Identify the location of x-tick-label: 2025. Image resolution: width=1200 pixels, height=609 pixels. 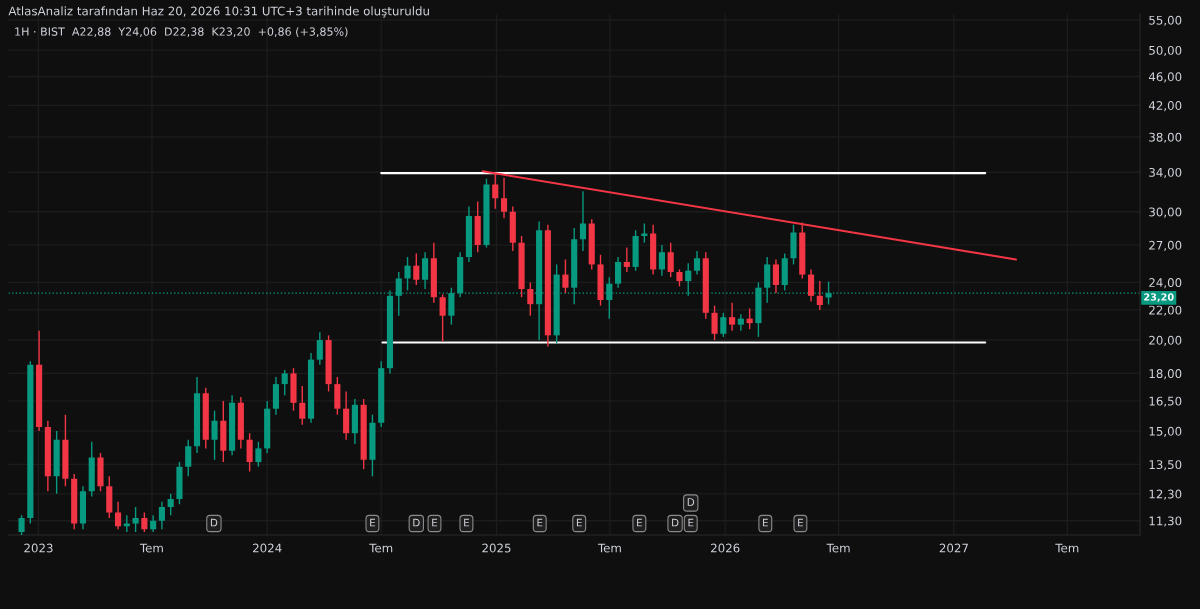
(496, 548).